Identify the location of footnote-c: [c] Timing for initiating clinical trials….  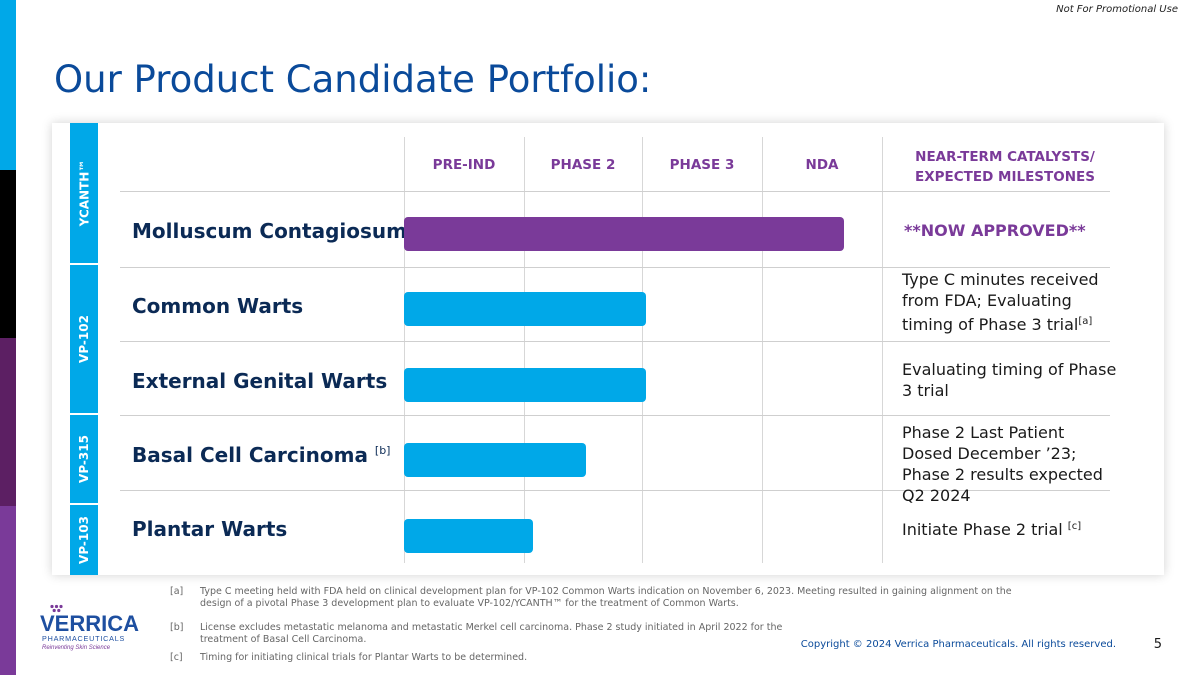
(349, 657).